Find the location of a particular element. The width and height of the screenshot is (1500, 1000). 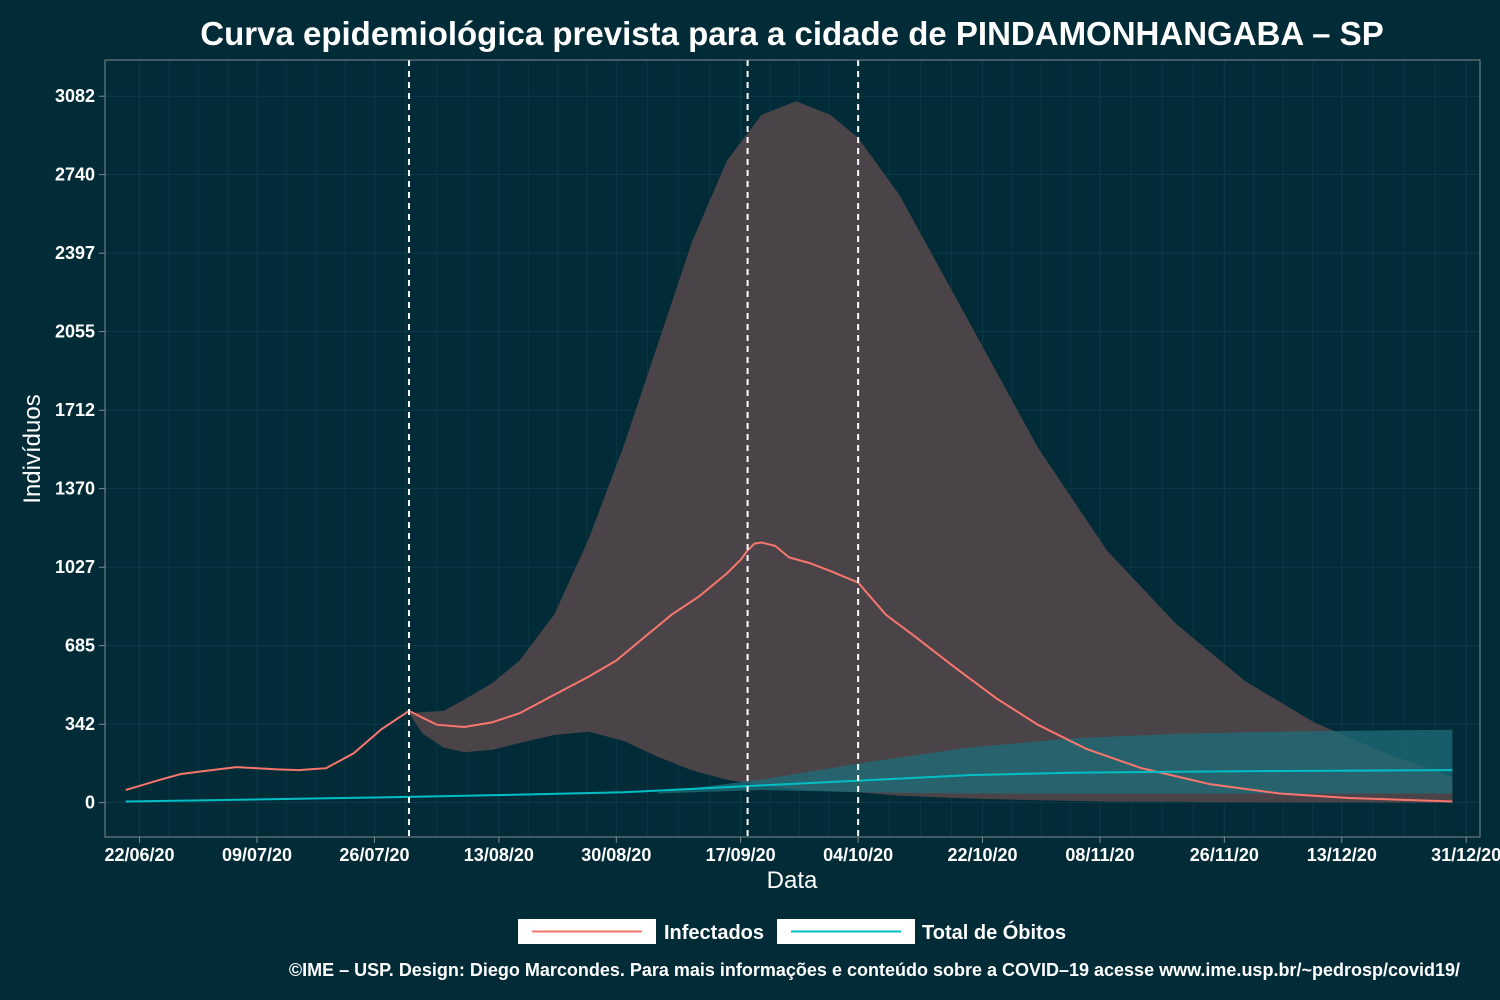

x-tick-label: 08/11/20 is located at coordinates (1099, 855).